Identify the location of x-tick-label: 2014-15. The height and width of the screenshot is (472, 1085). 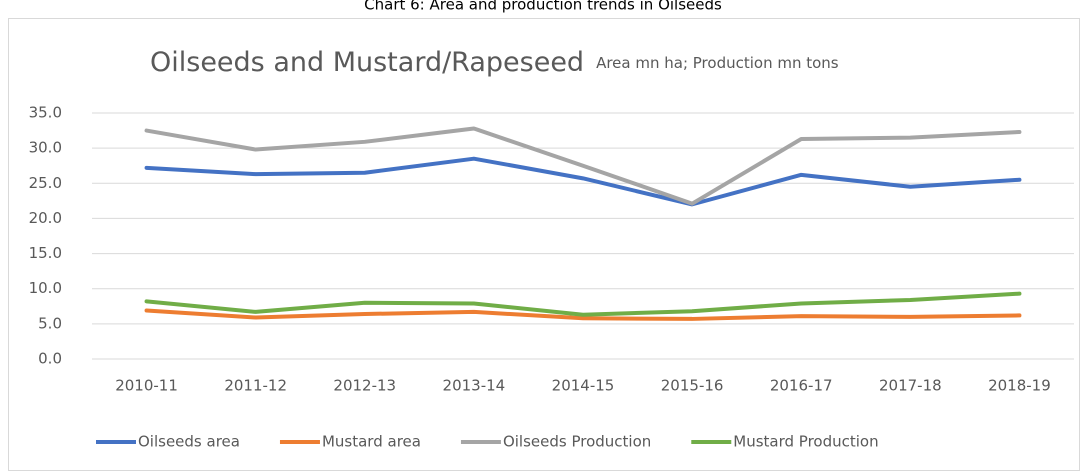
(583, 386).